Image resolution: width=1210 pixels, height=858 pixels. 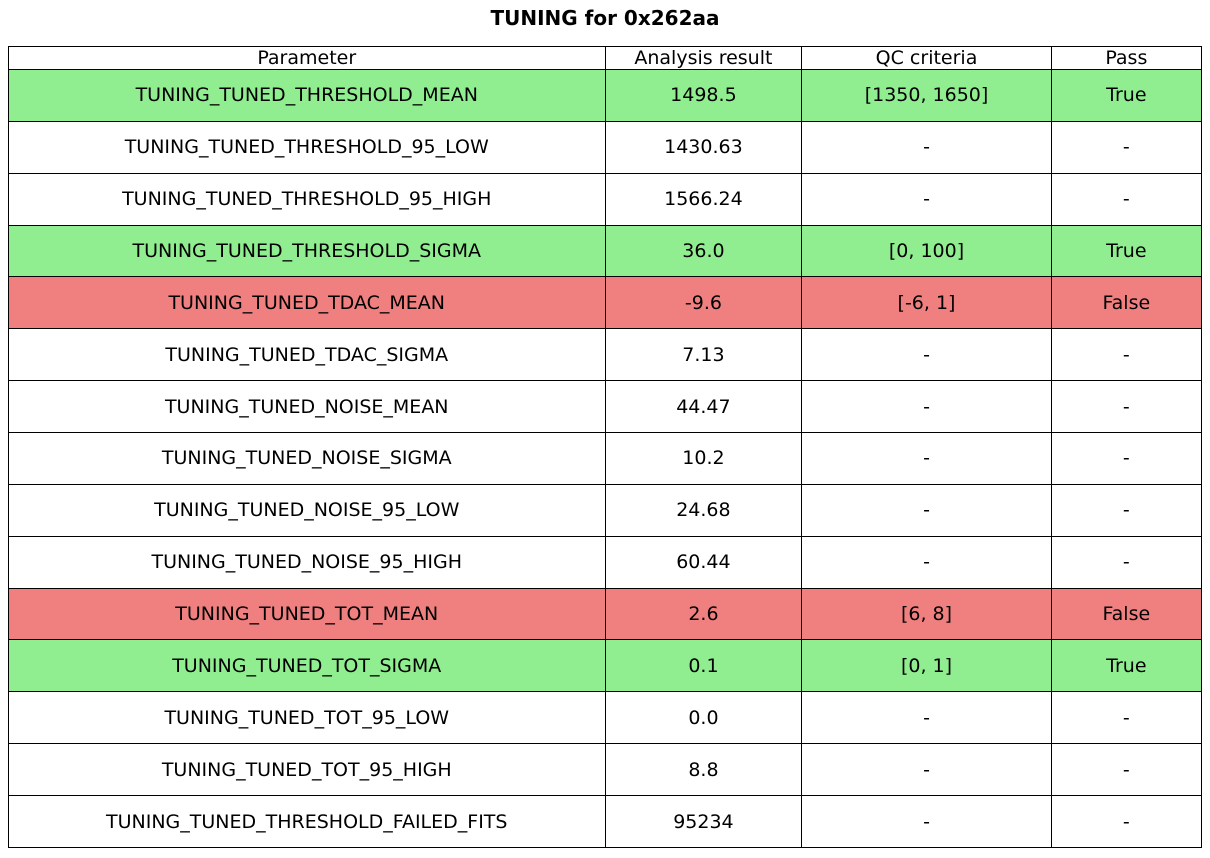 I want to click on criteria-cell: [0, 1], so click(x=926, y=666).